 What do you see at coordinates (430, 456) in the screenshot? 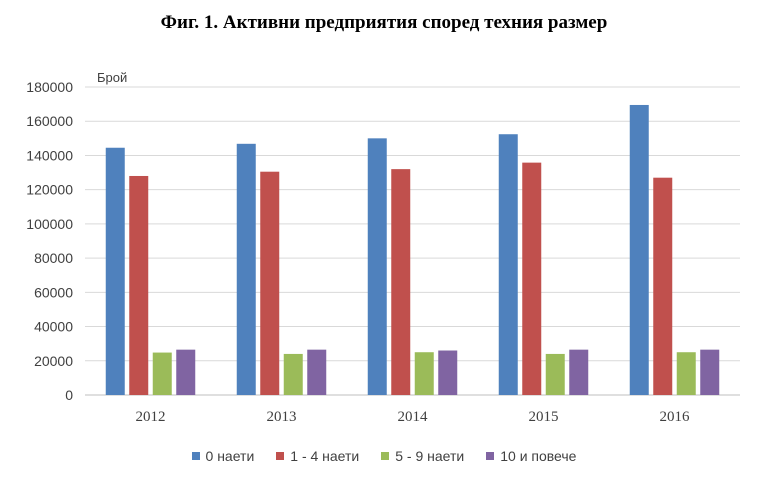
I see `legend-label-2: 5 - 9 наети` at bounding box center [430, 456].